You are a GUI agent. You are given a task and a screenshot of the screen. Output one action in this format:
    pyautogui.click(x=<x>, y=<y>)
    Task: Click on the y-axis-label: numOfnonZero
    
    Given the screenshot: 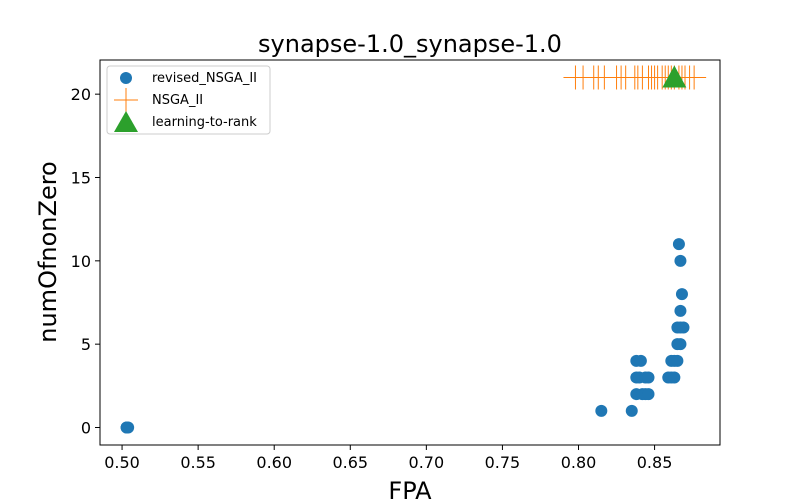 What is the action you would take?
    pyautogui.click(x=48, y=251)
    